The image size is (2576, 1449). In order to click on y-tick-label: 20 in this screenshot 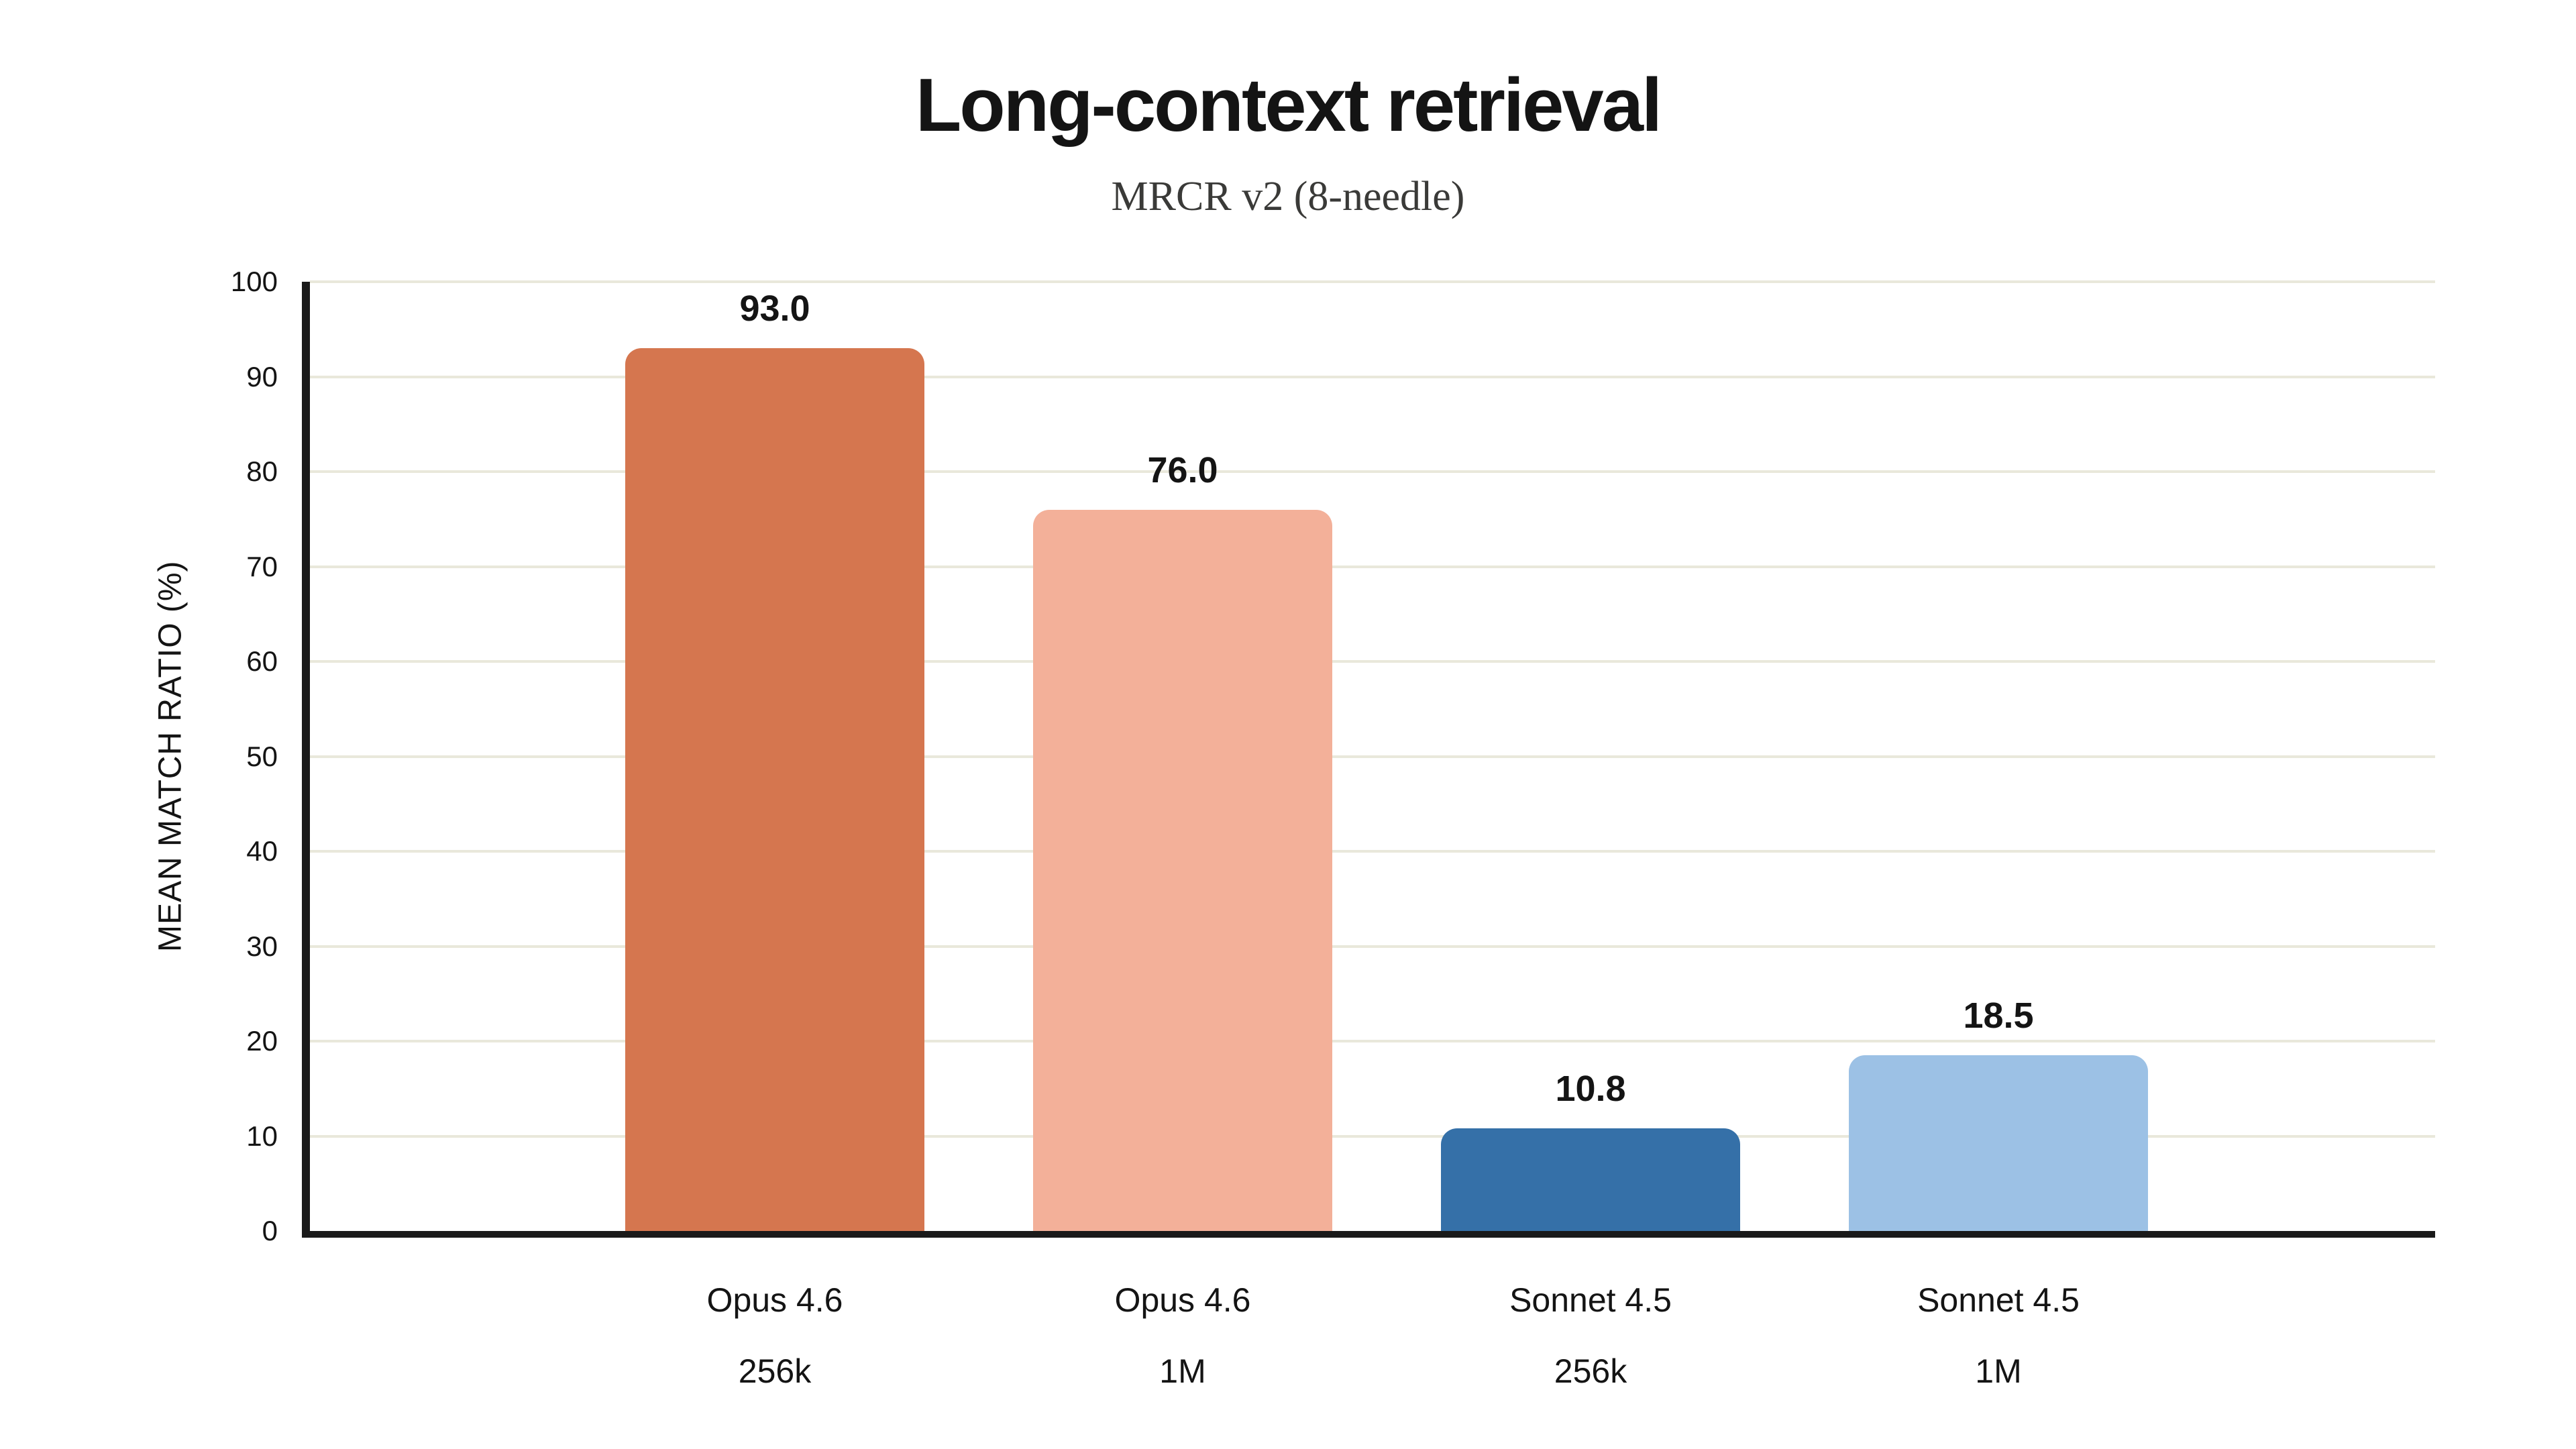, I will do `click(262, 1041)`.